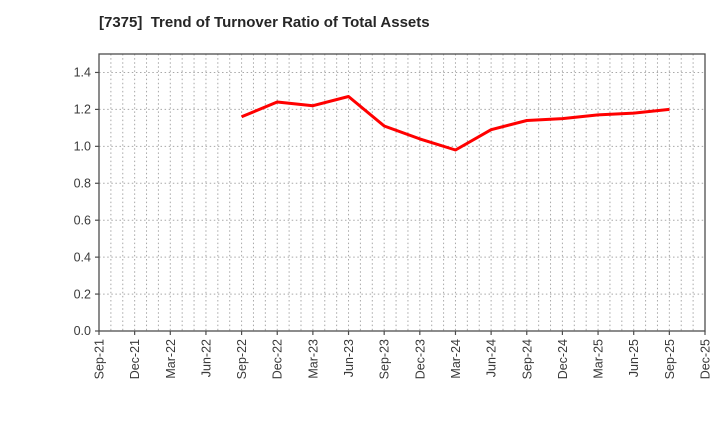 This screenshot has width=720, height=440. Describe the element at coordinates (599, 359) in the screenshot. I see `x-tick-label: Mar-25` at that location.